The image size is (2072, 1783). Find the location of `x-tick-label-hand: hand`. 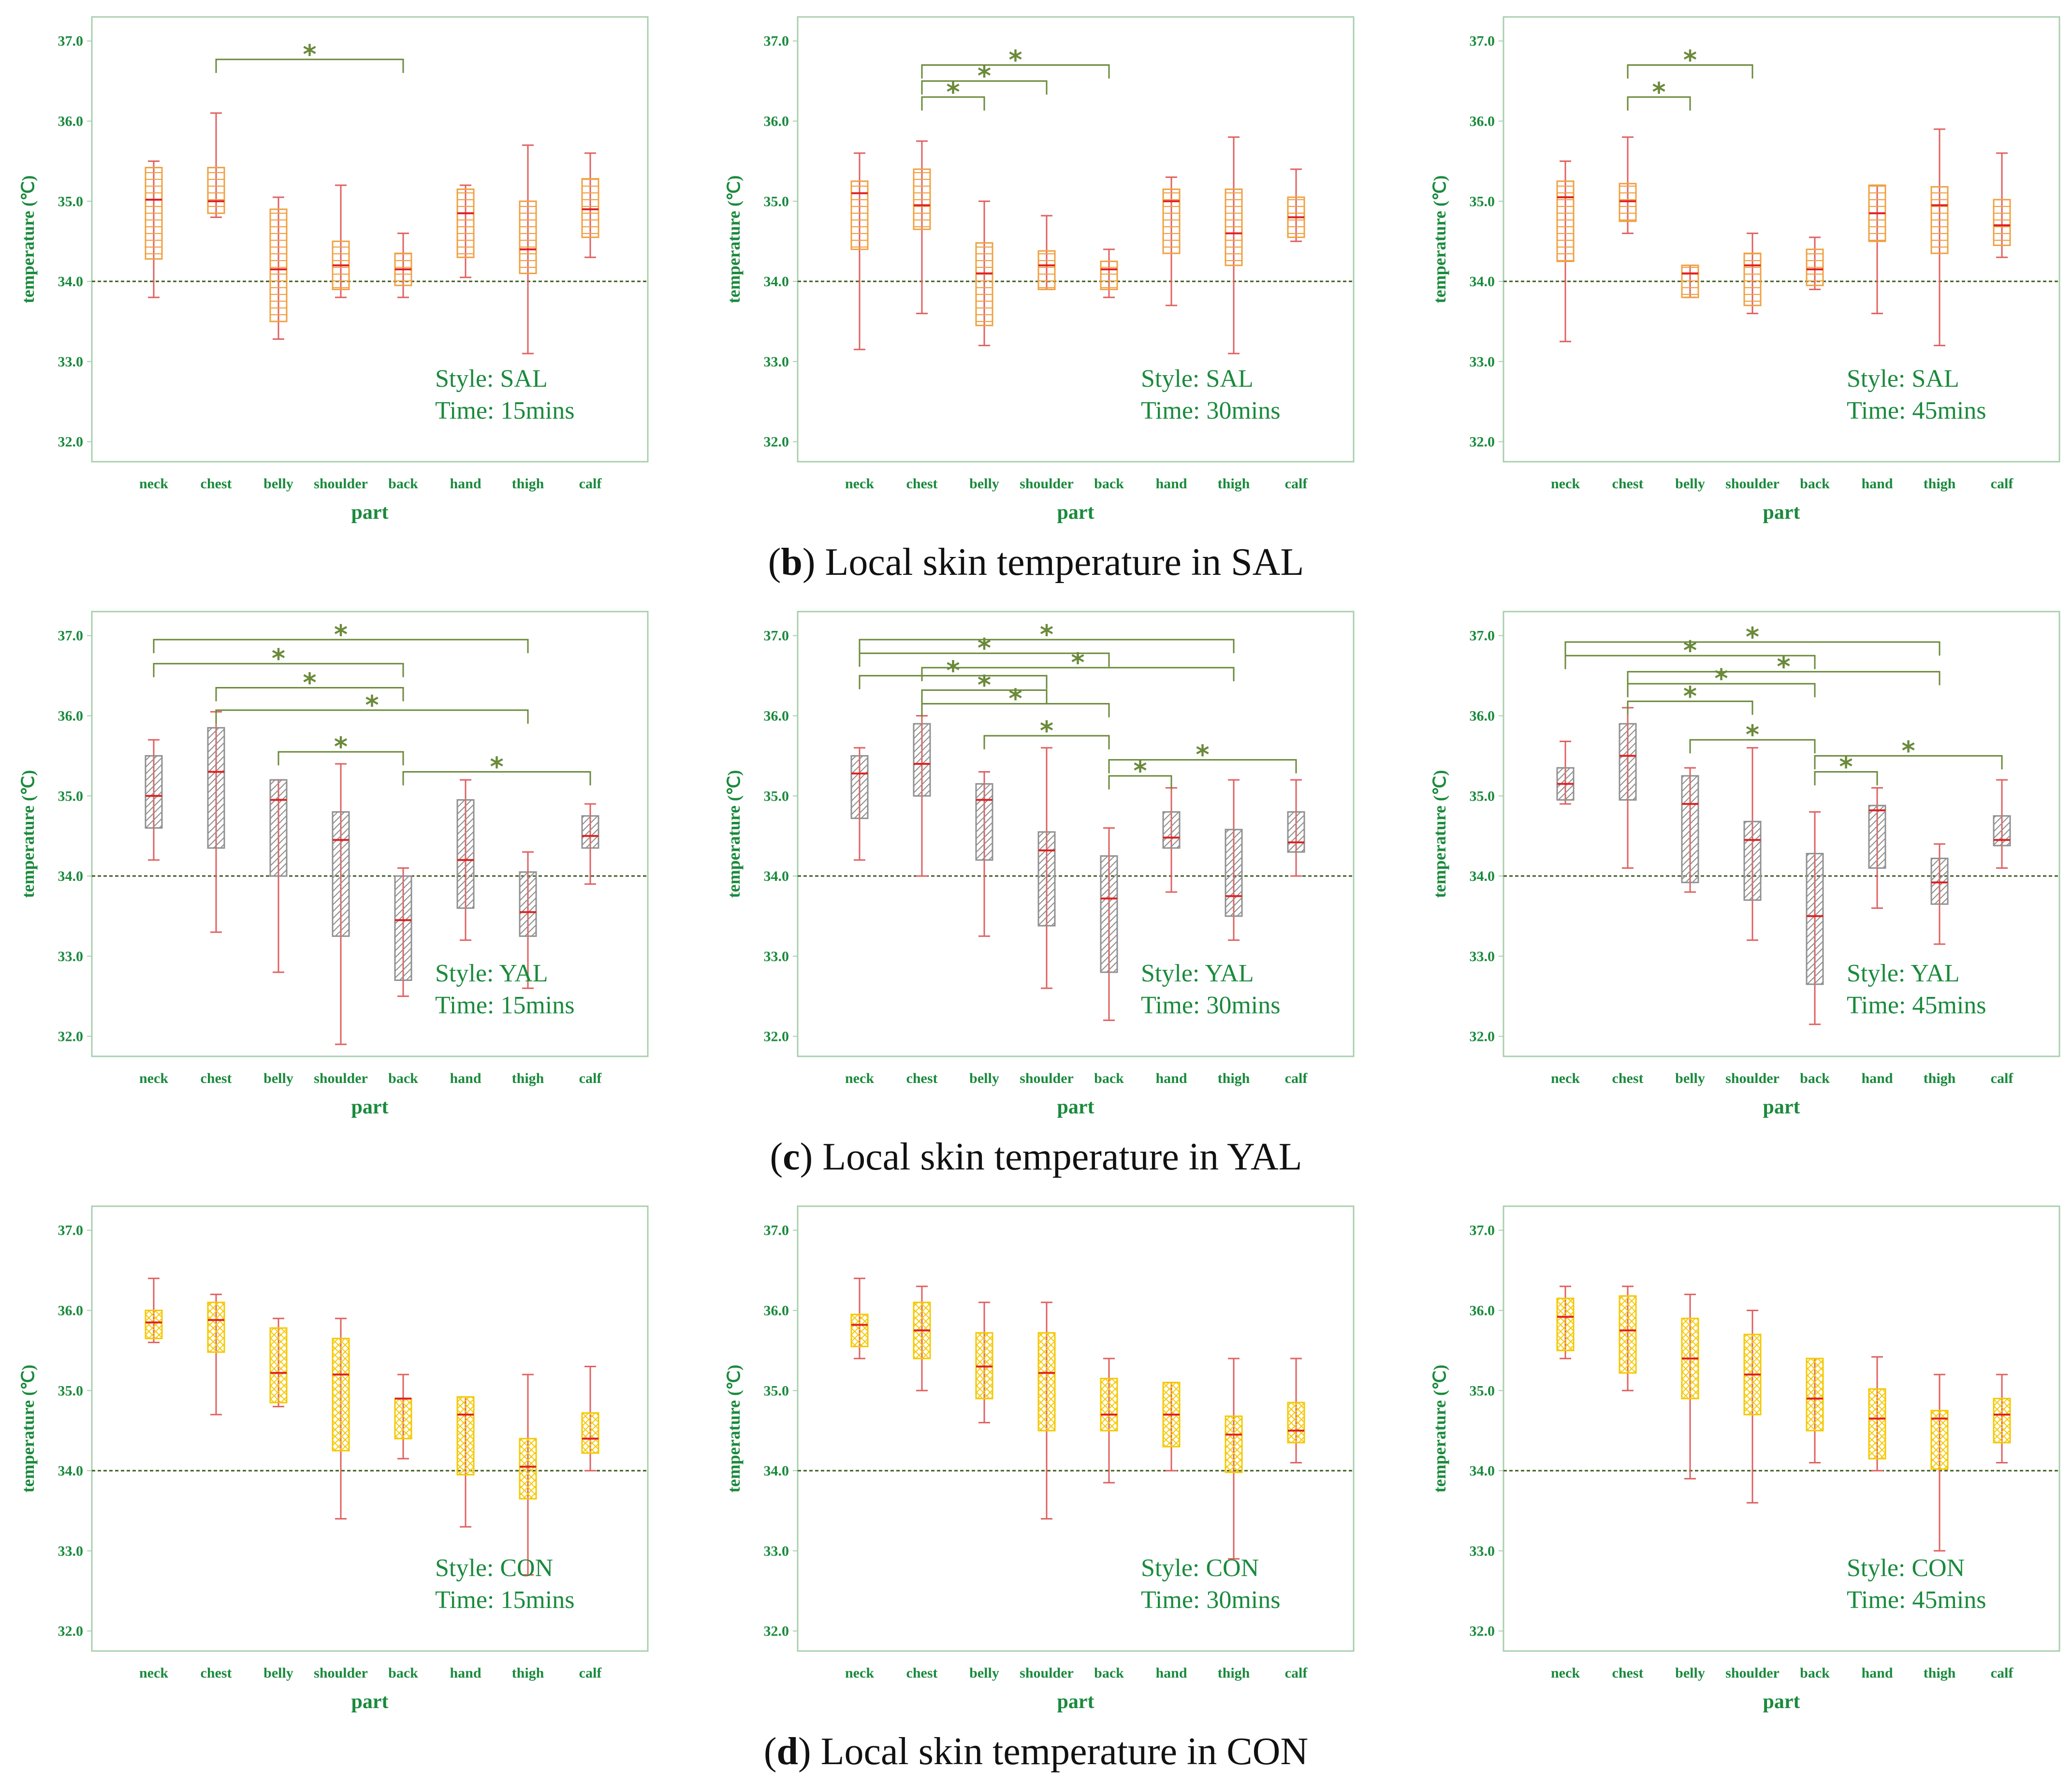

x-tick-label-hand: hand is located at coordinates (1877, 1673).